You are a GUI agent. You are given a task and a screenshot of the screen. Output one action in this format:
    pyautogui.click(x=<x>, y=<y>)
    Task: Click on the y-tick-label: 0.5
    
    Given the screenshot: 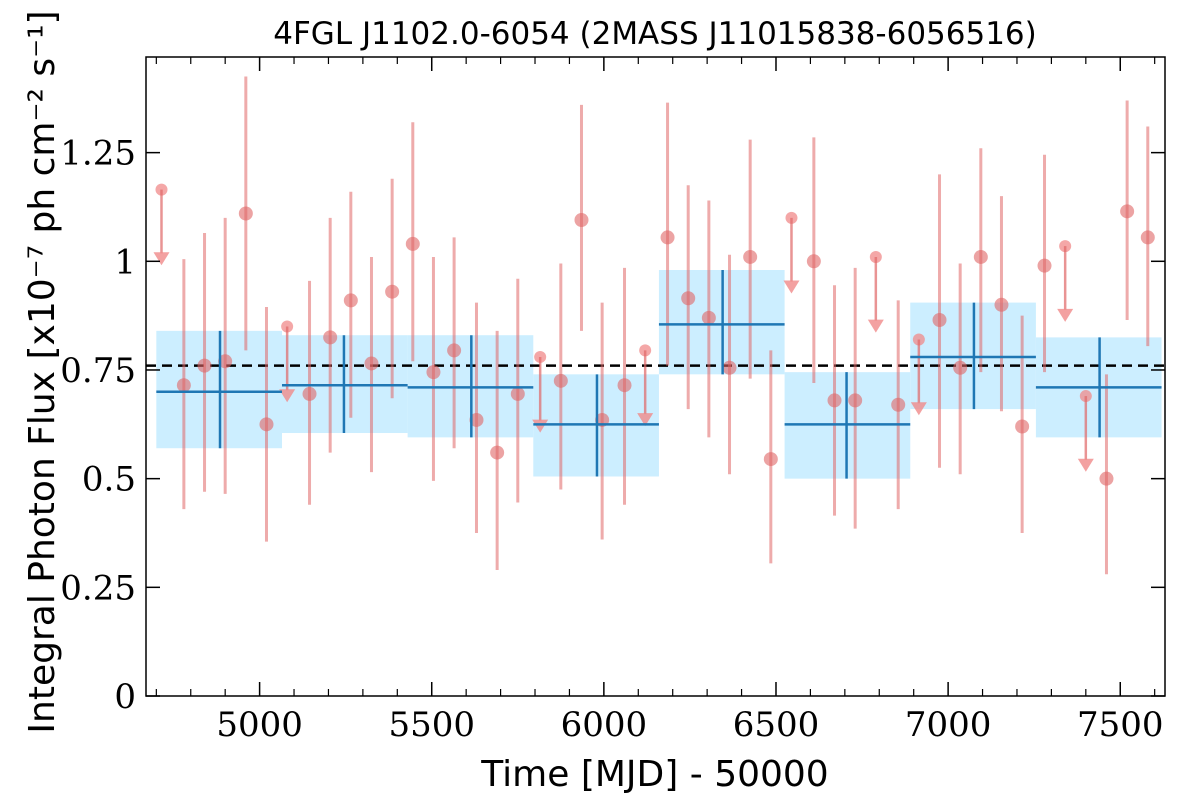 What is the action you would take?
    pyautogui.click(x=109, y=480)
    